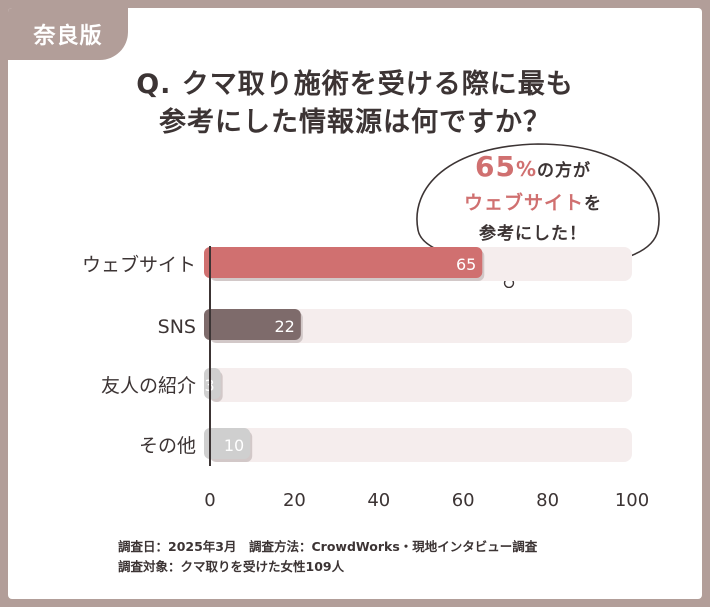  Describe the element at coordinates (284, 326) in the screenshot. I see `data-label: 22` at that location.